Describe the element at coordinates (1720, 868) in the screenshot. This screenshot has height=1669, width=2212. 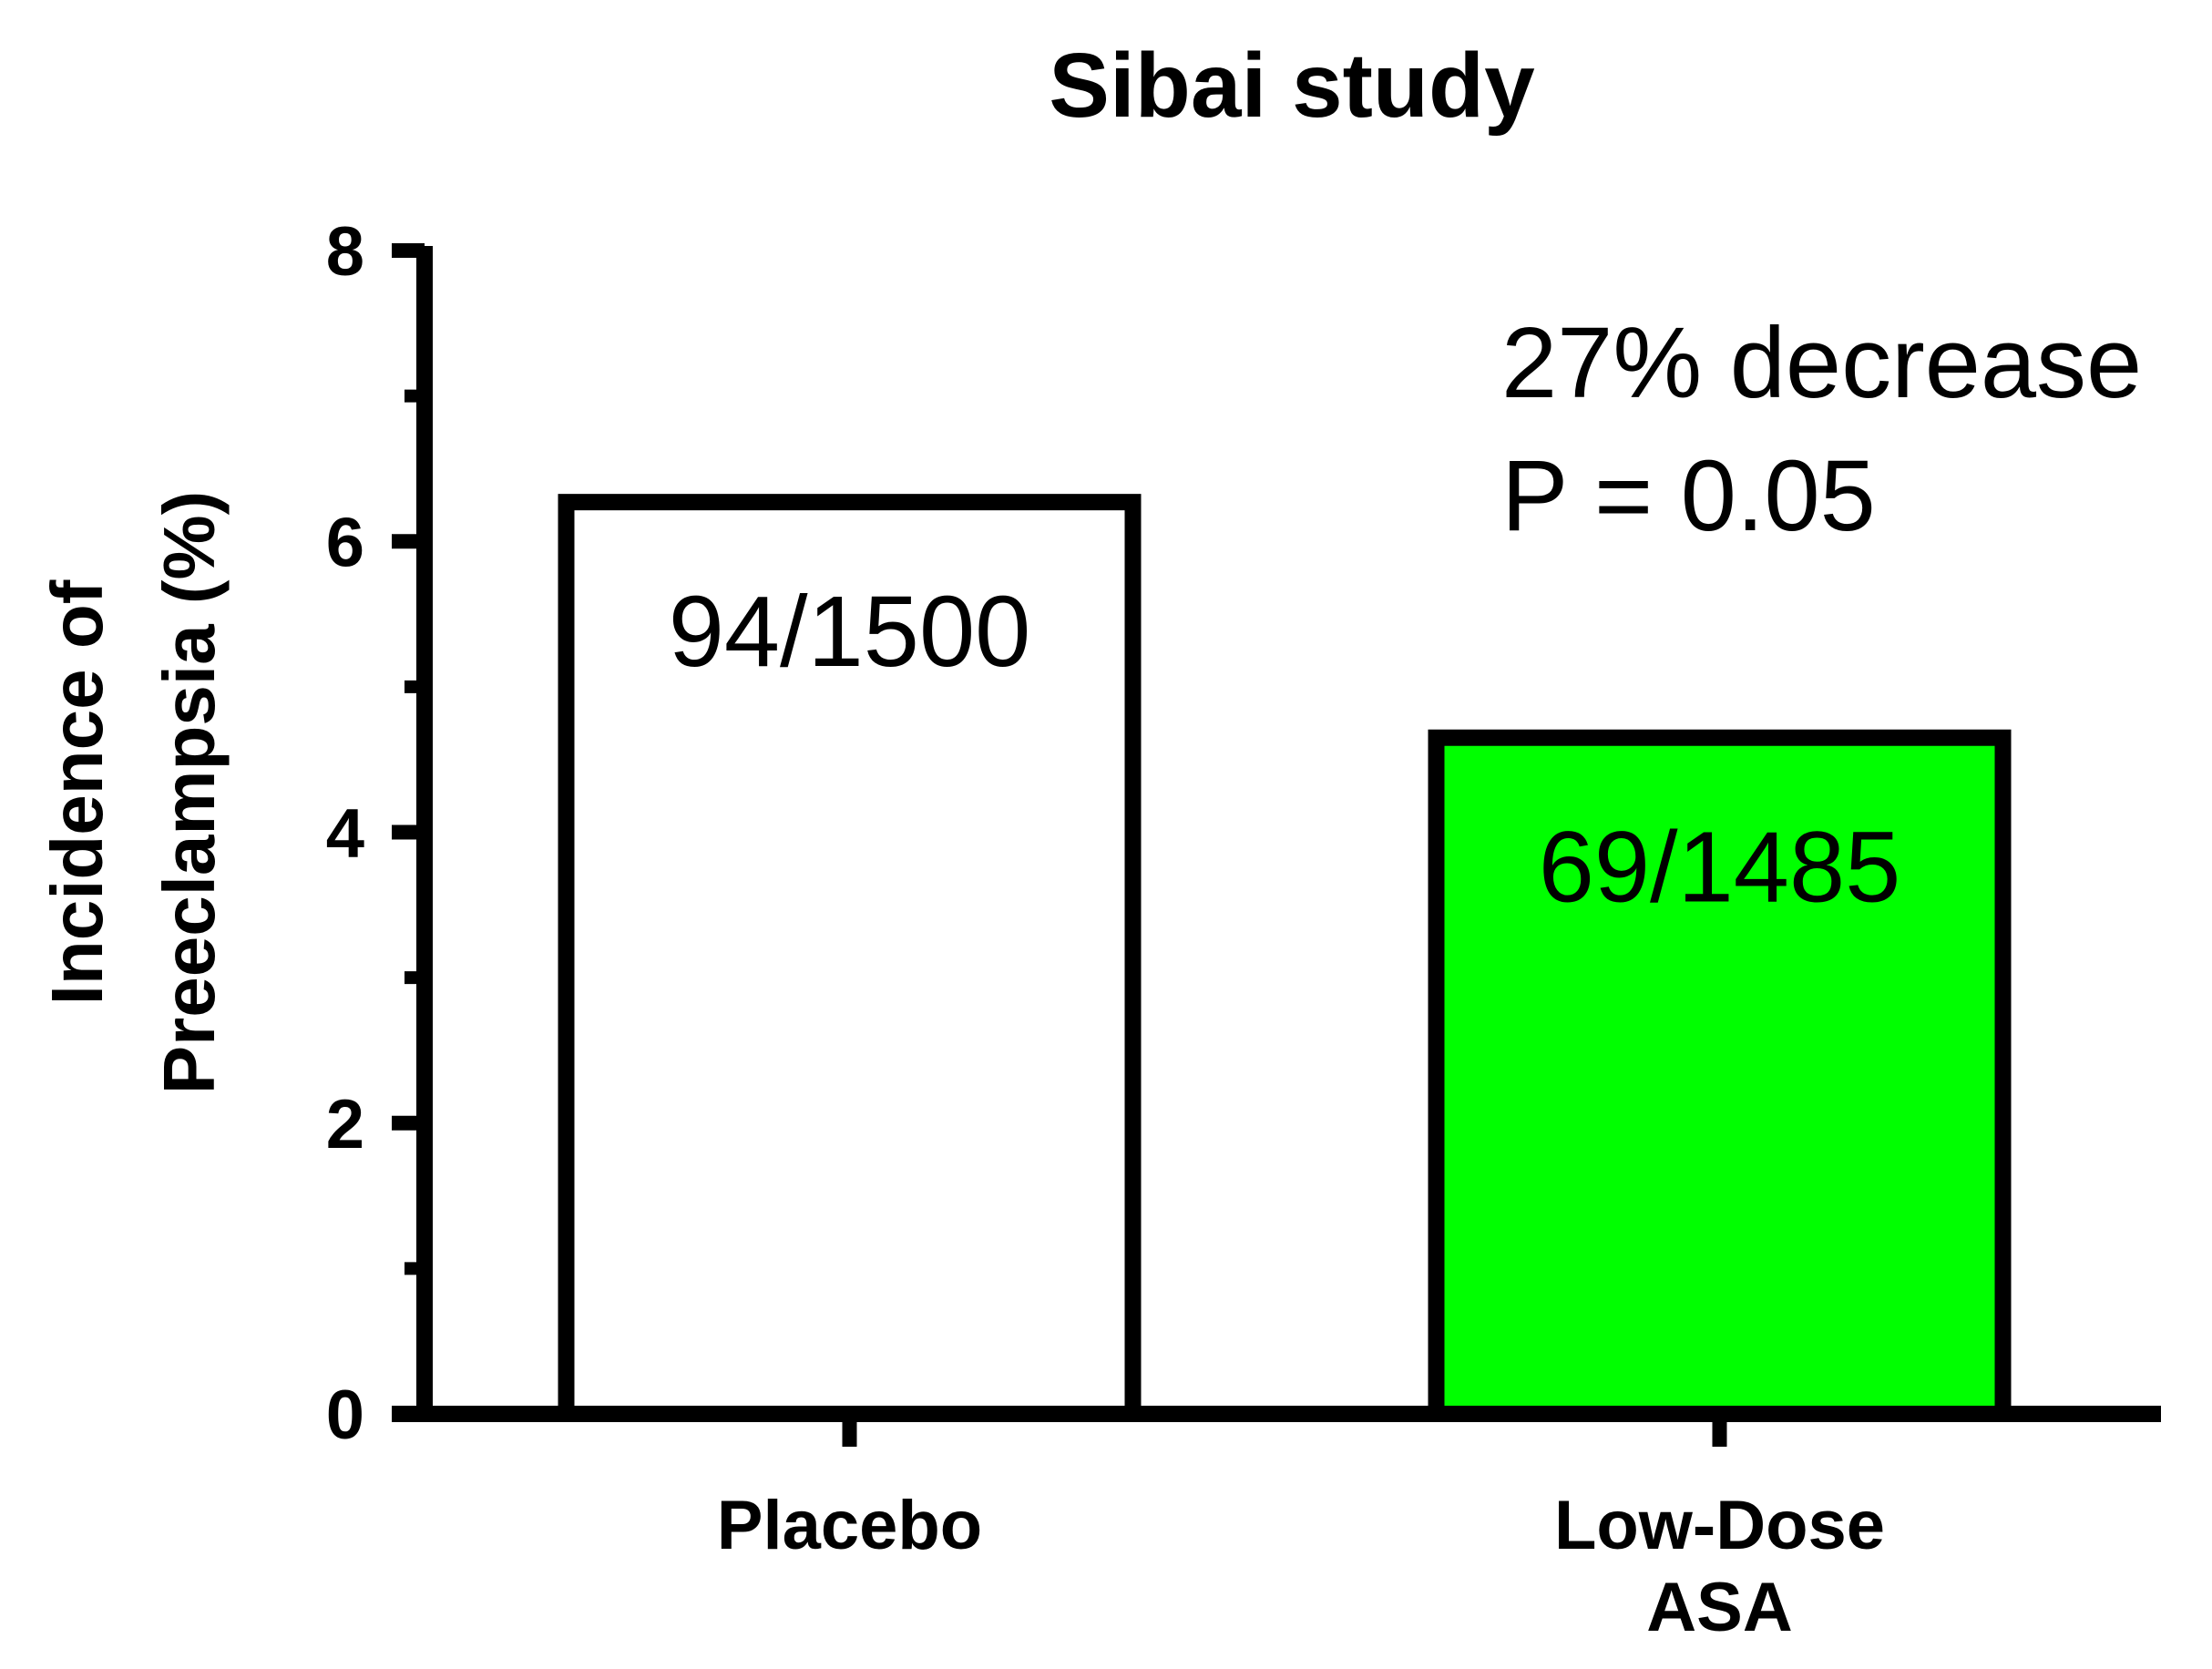
I see `bar-data-label: 69/1485` at that location.